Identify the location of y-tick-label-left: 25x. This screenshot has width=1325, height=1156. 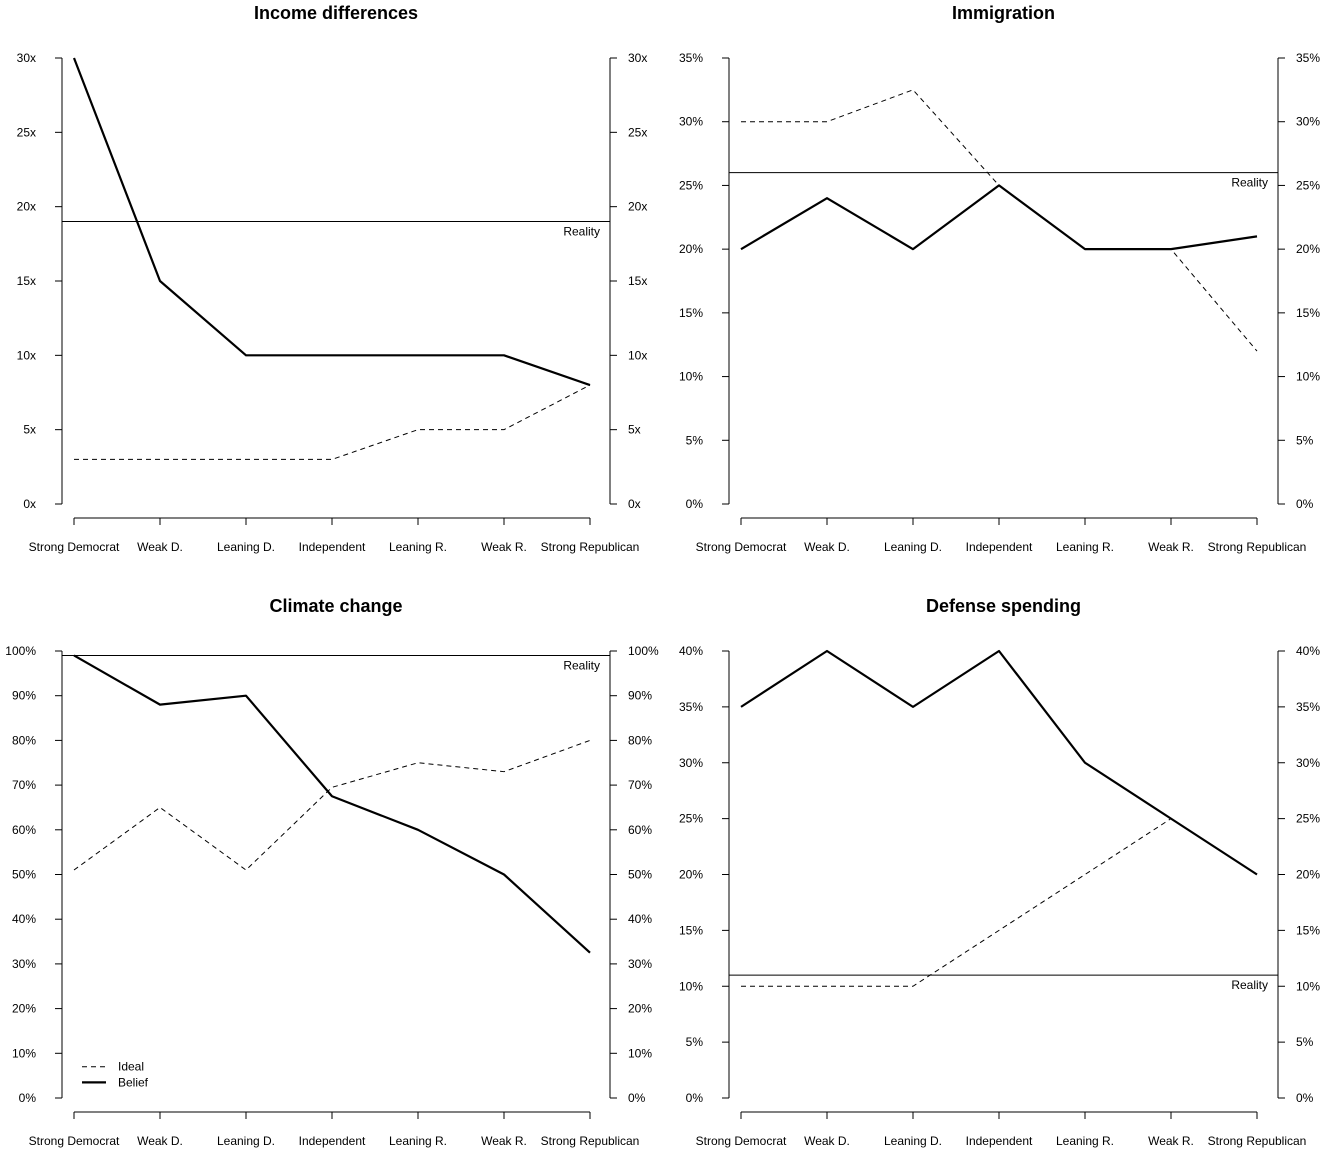
(26, 132).